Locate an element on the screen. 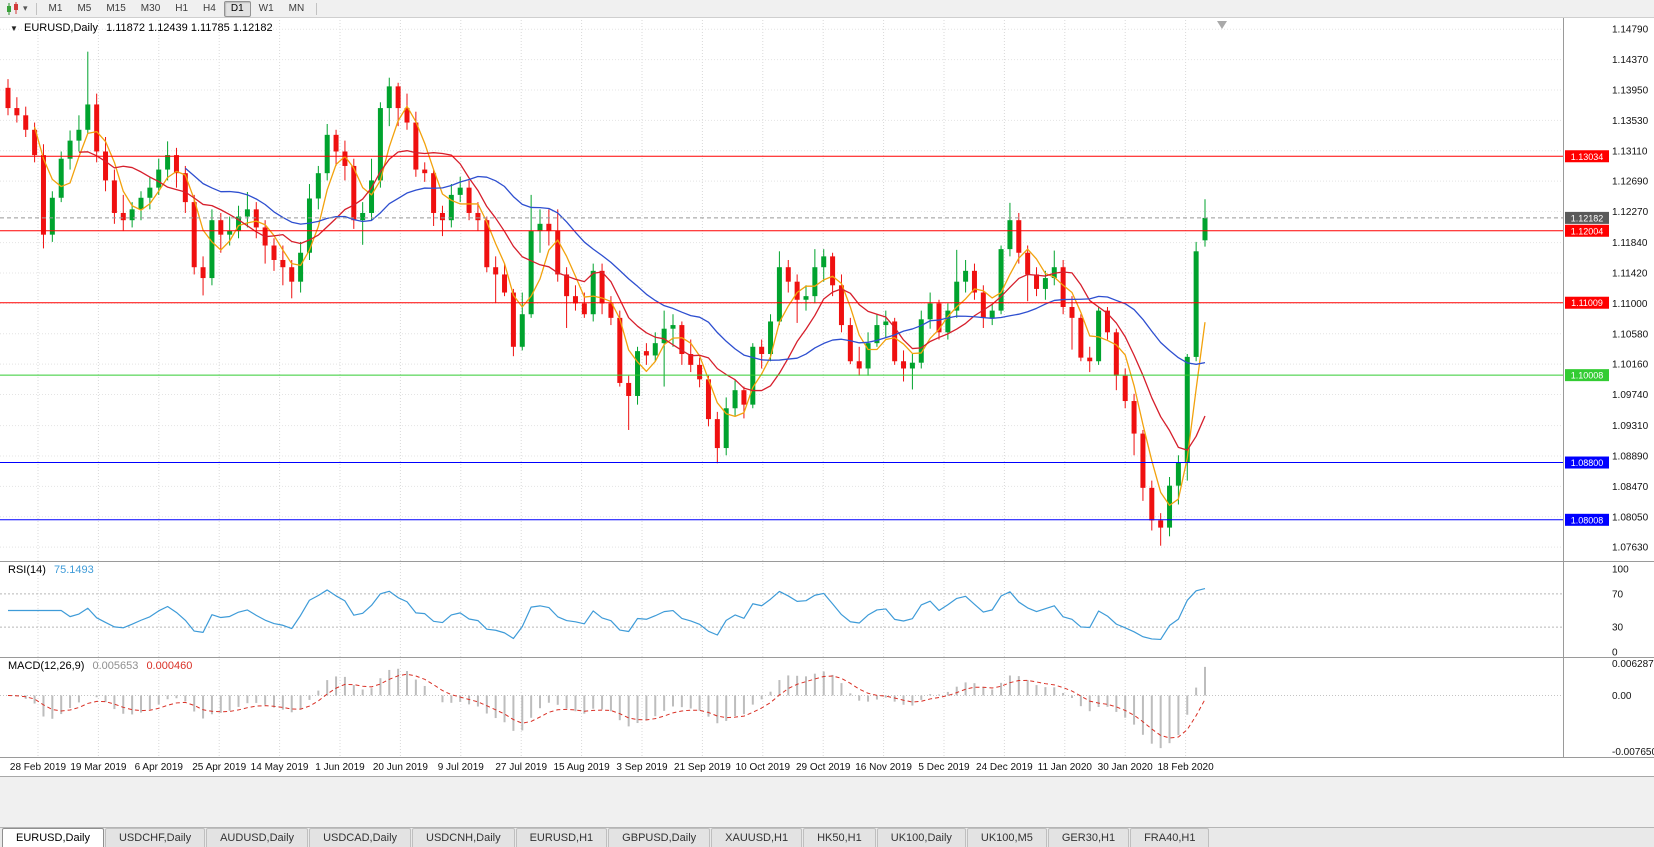  svg-text: 1.08470 is located at coordinates (1630, 487).